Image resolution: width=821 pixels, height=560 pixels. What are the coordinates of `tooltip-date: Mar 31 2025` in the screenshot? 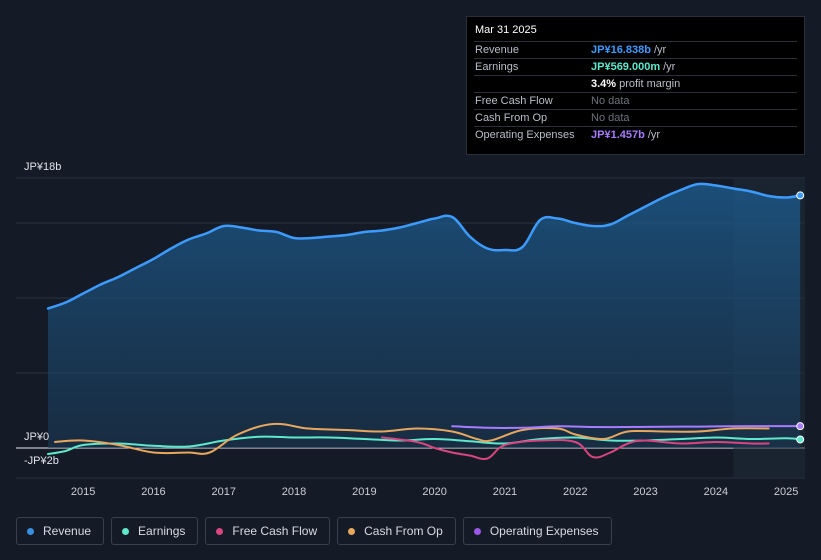 It's located at (506, 30).